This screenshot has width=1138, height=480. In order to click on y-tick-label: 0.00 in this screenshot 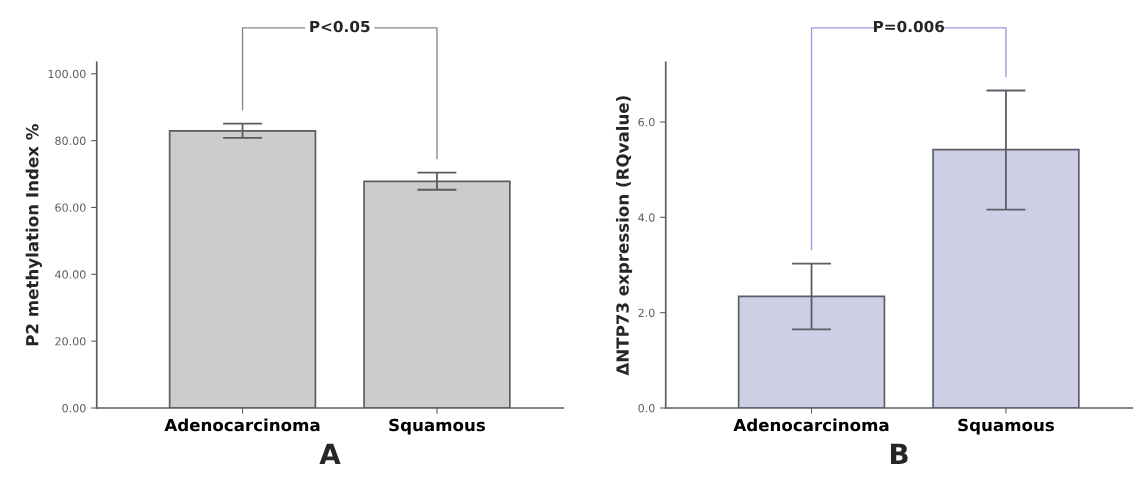, I will do `click(74, 408)`.